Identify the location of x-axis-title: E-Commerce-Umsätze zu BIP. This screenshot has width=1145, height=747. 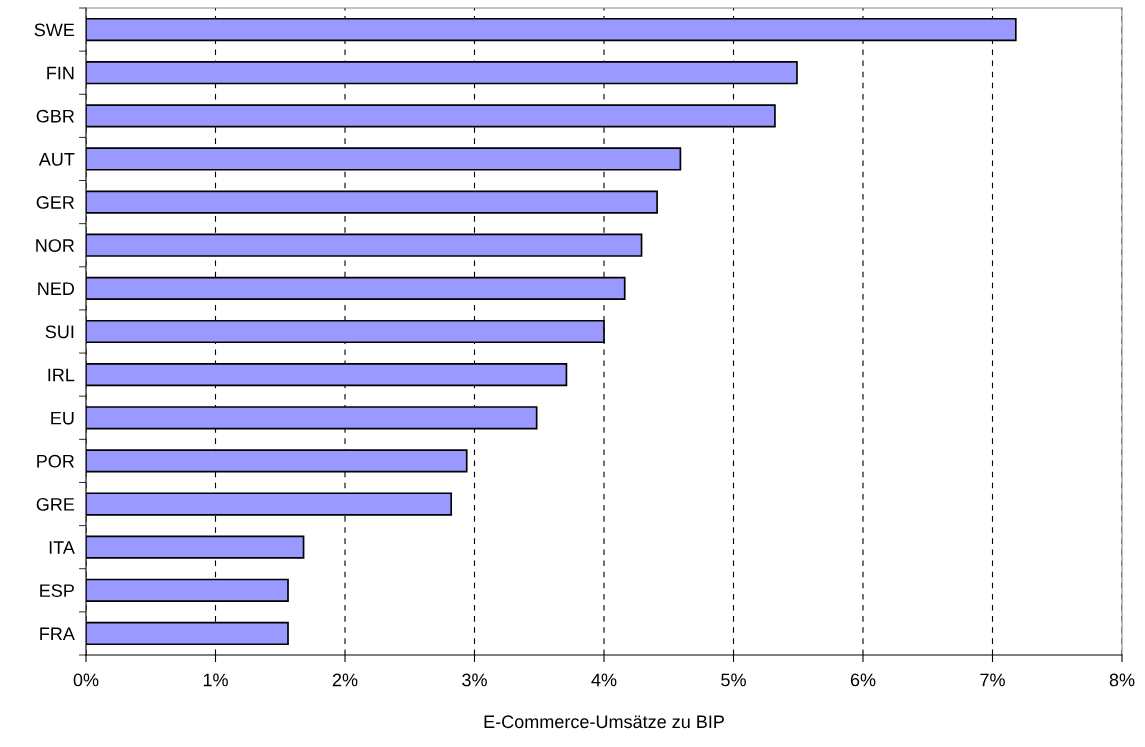
(604, 722).